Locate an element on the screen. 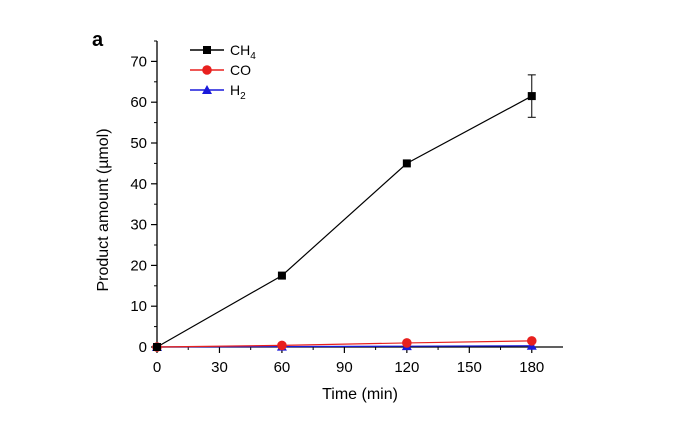 The height and width of the screenshot is (425, 699). y-tick-label: 20 is located at coordinates (138, 265).